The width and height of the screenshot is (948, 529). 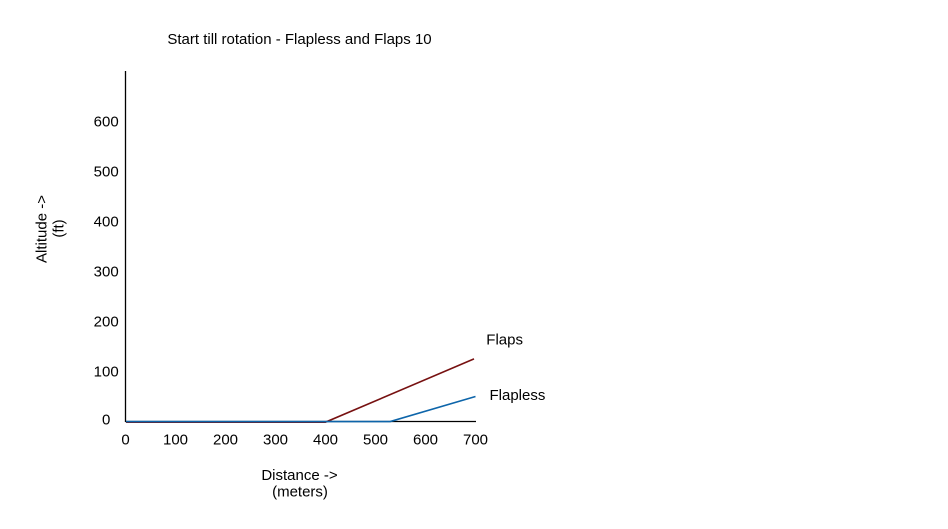 What do you see at coordinates (300, 492) in the screenshot?
I see `svg-text: (meters)` at bounding box center [300, 492].